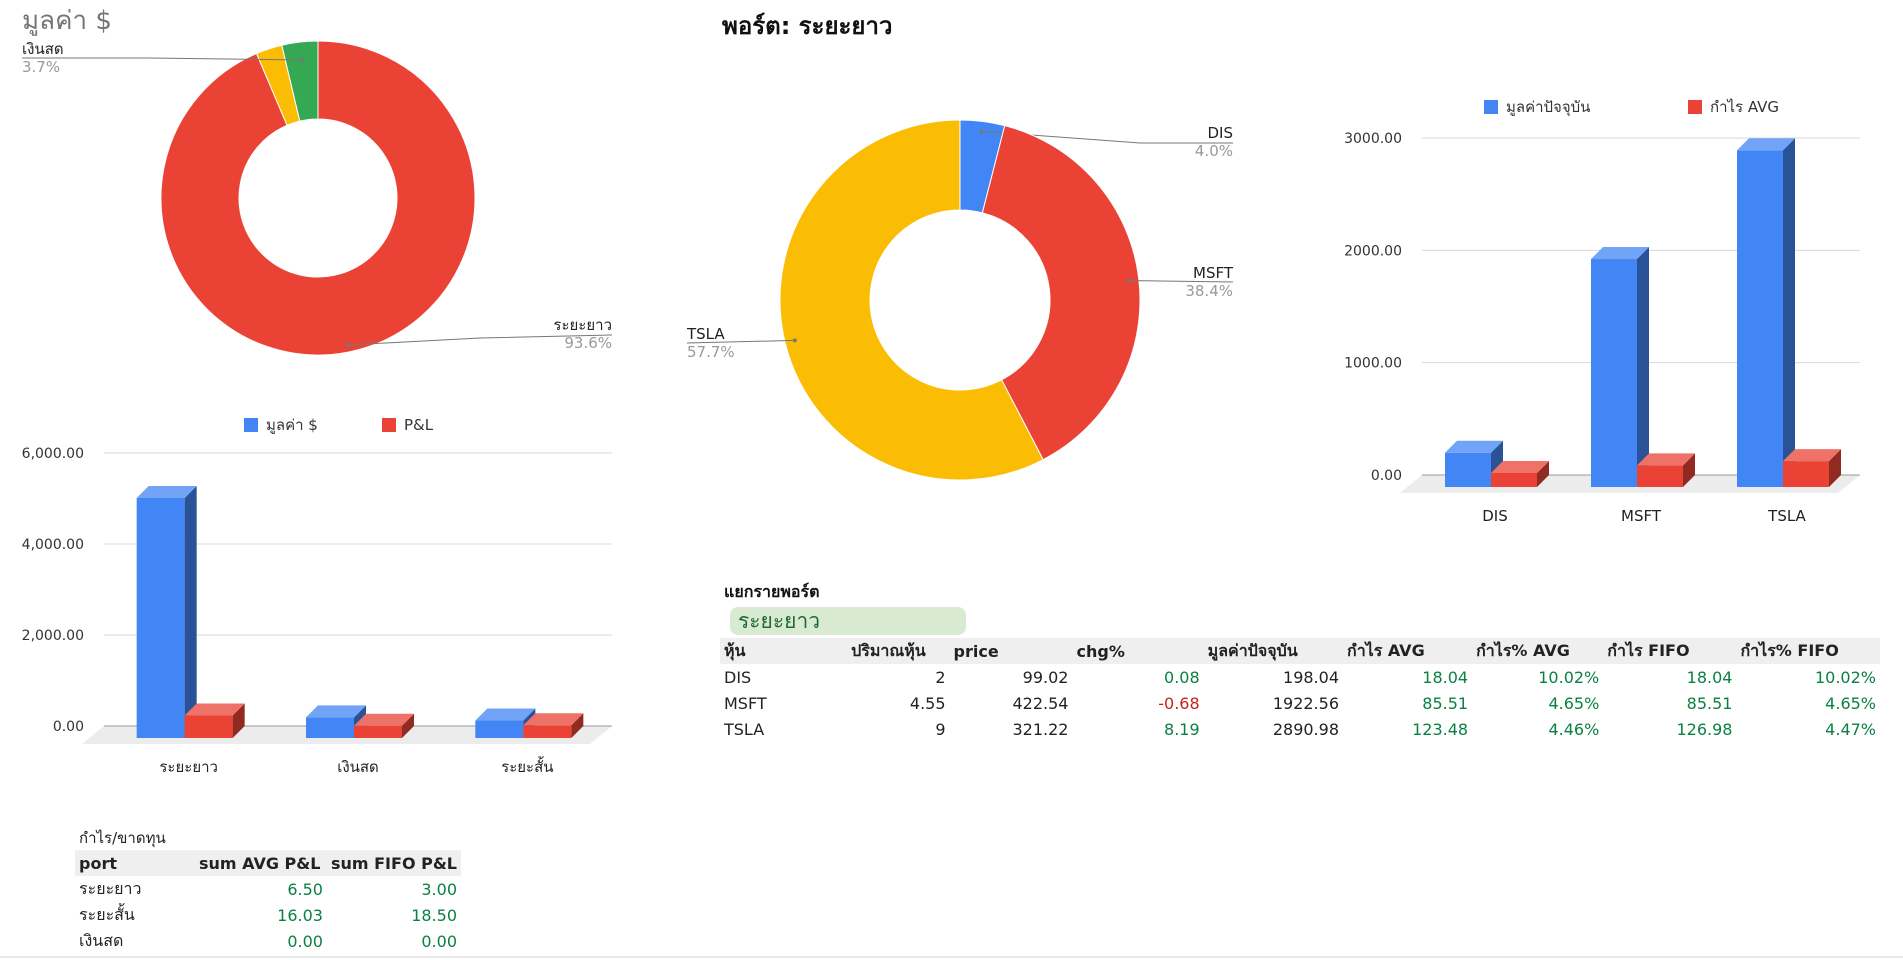  I want to click on cell-qty: 2, so click(940, 677).